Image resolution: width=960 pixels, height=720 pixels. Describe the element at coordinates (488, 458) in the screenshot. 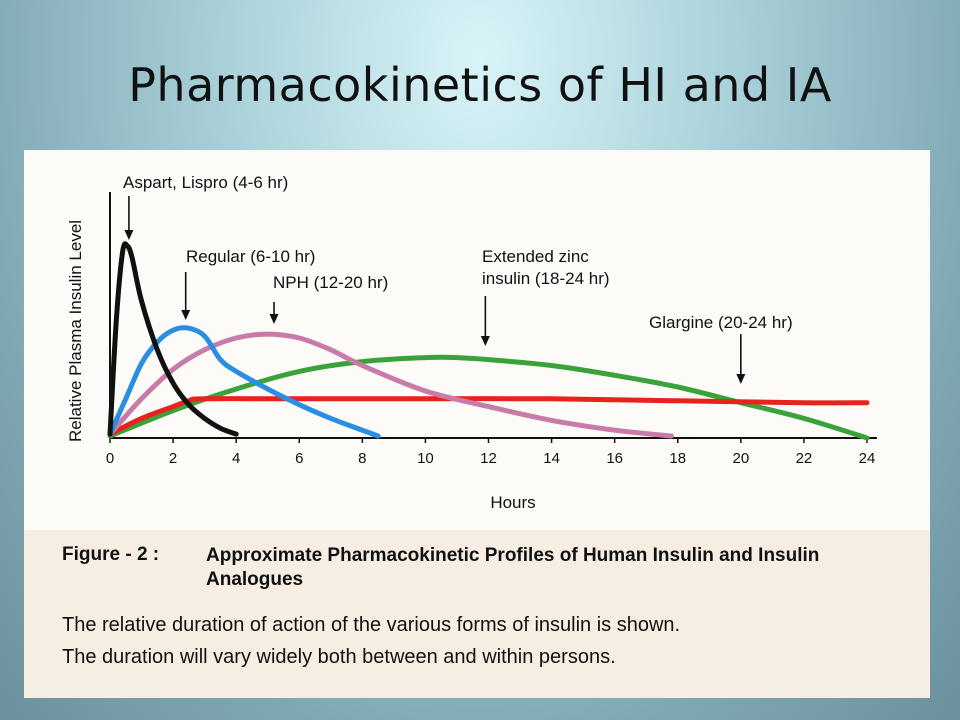

I see `x-tick-label: 12` at that location.